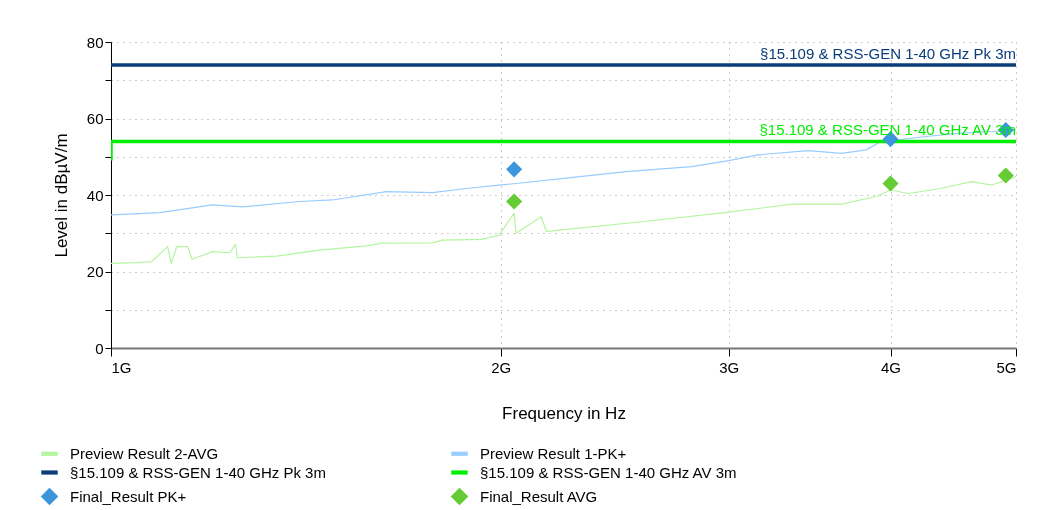 Image resolution: width=1045 pixels, height=510 pixels. I want to click on y-tick-label: 80, so click(95, 42).